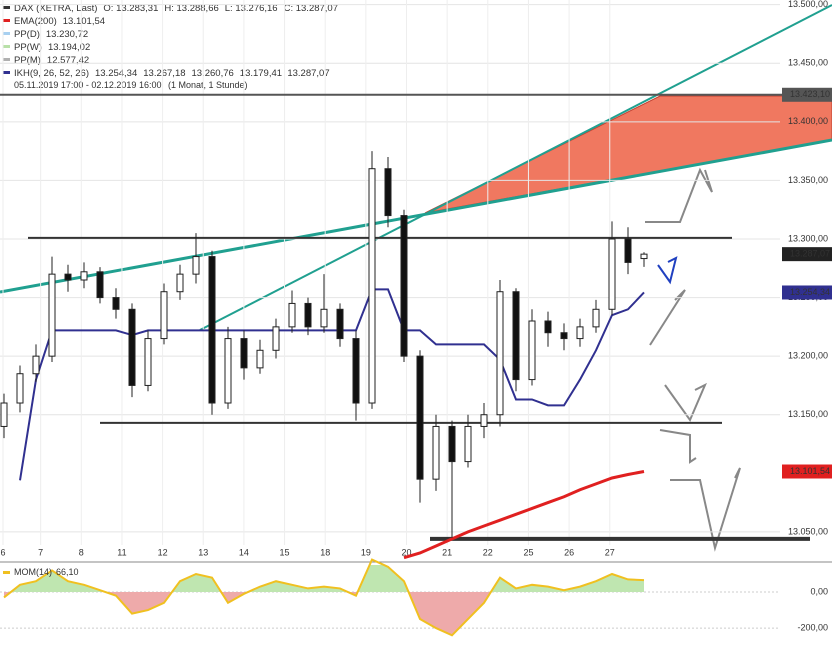 This screenshot has height=645, width=832. I want to click on momentum-area-positive, so click(327, 578).